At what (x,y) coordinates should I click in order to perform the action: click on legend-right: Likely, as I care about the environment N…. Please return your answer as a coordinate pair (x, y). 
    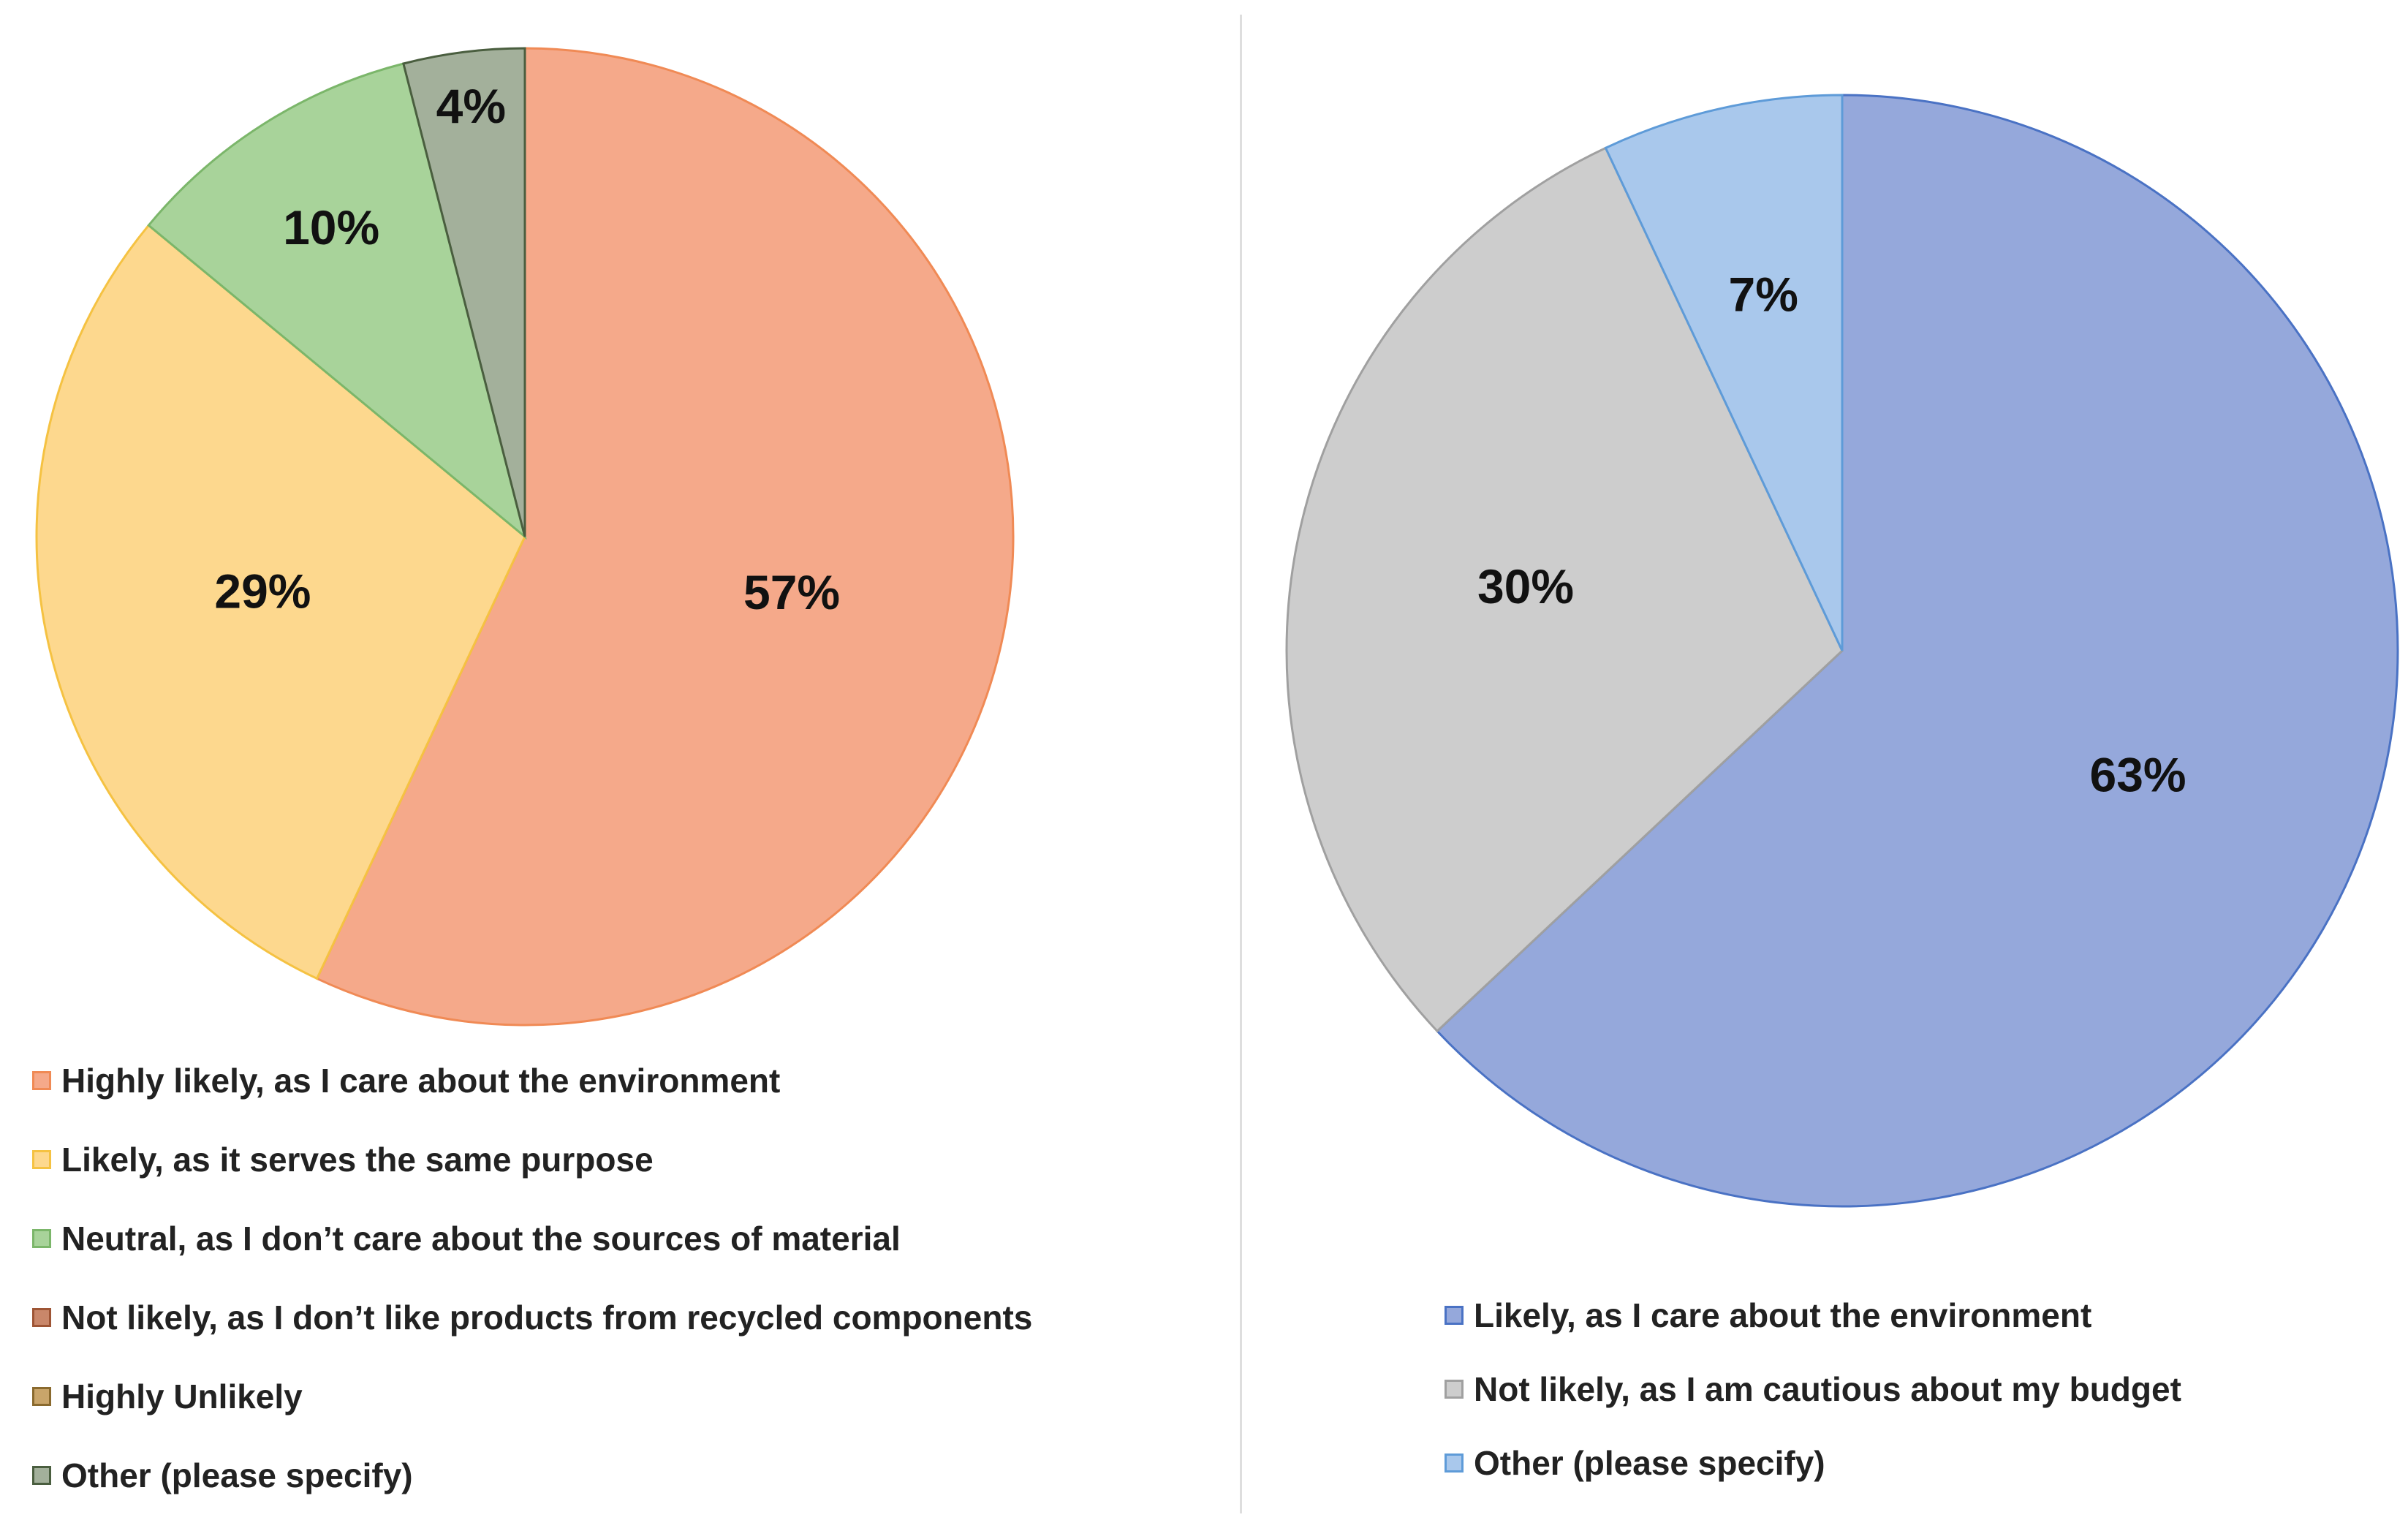
    Looking at the image, I should click on (1813, 1389).